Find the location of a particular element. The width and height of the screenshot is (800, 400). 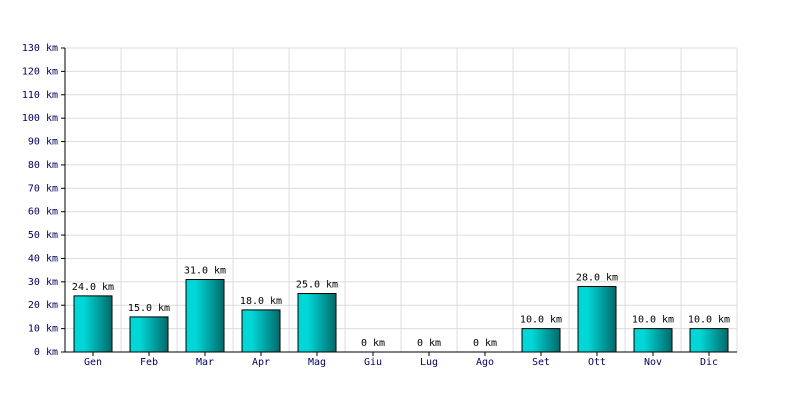

y-tick-label: 40 km is located at coordinates (43, 258).